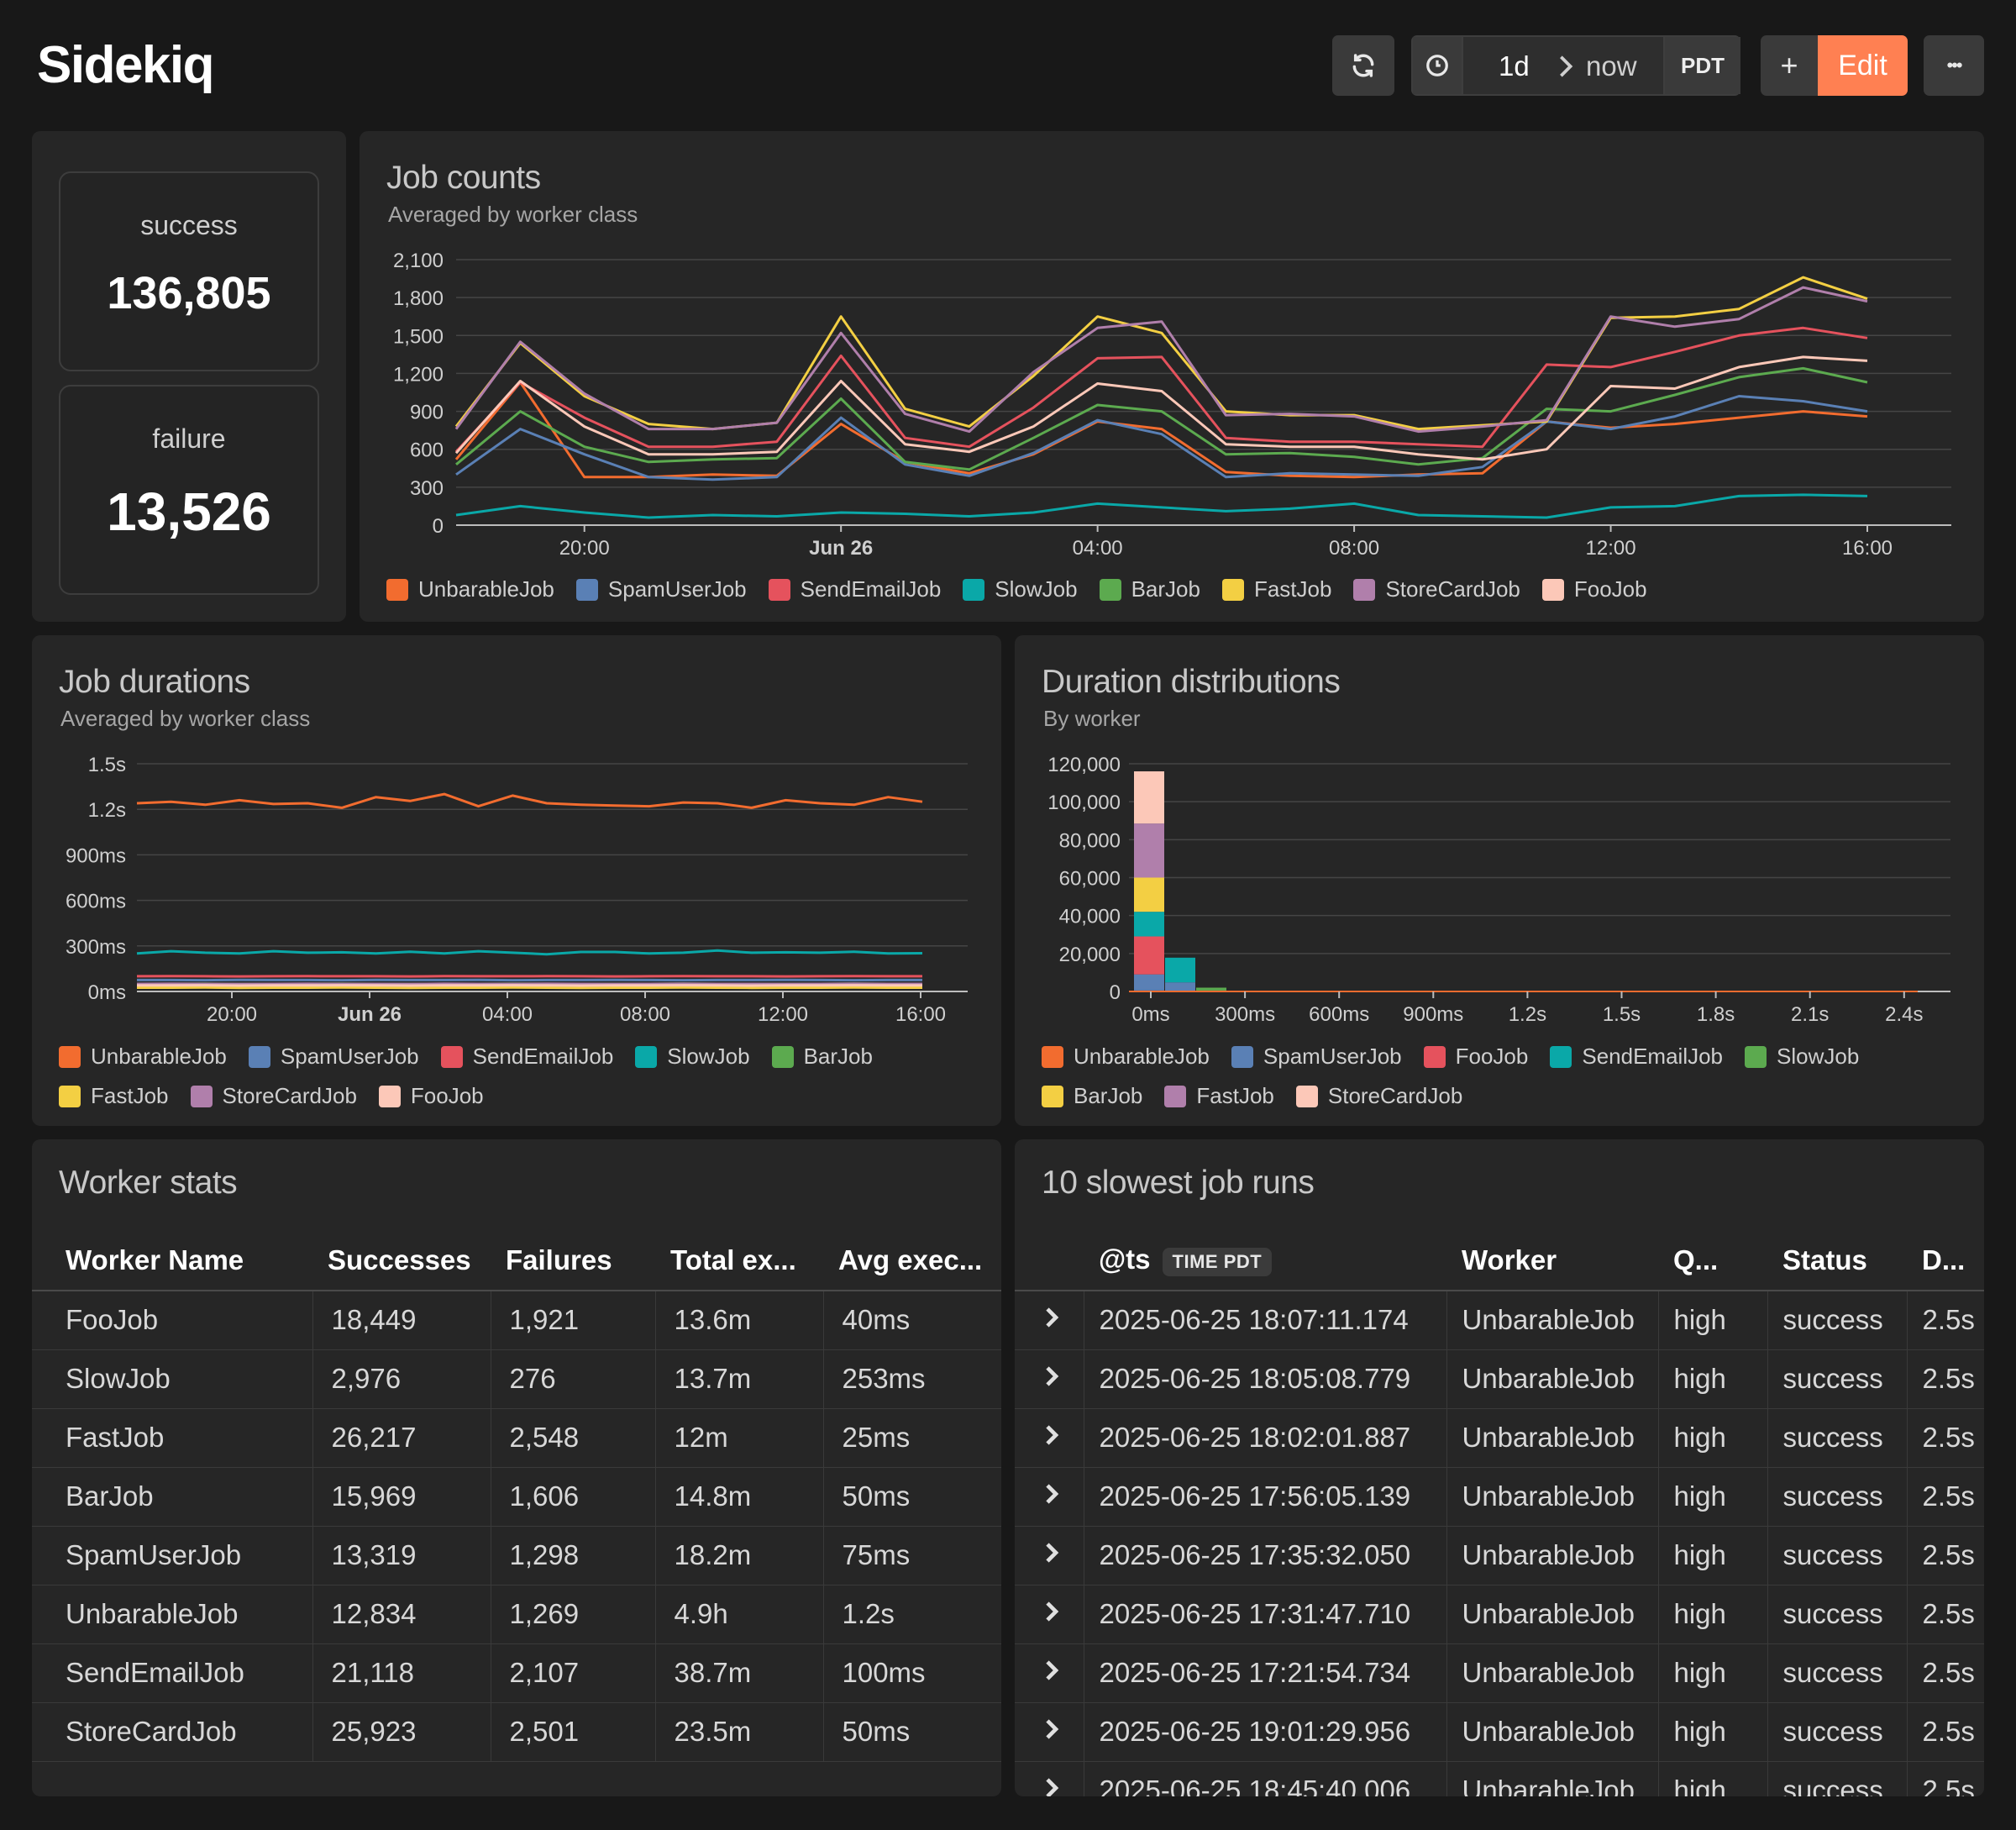 The image size is (2016, 1830). What do you see at coordinates (1610, 589) in the screenshot?
I see `legend-label: FooJob` at bounding box center [1610, 589].